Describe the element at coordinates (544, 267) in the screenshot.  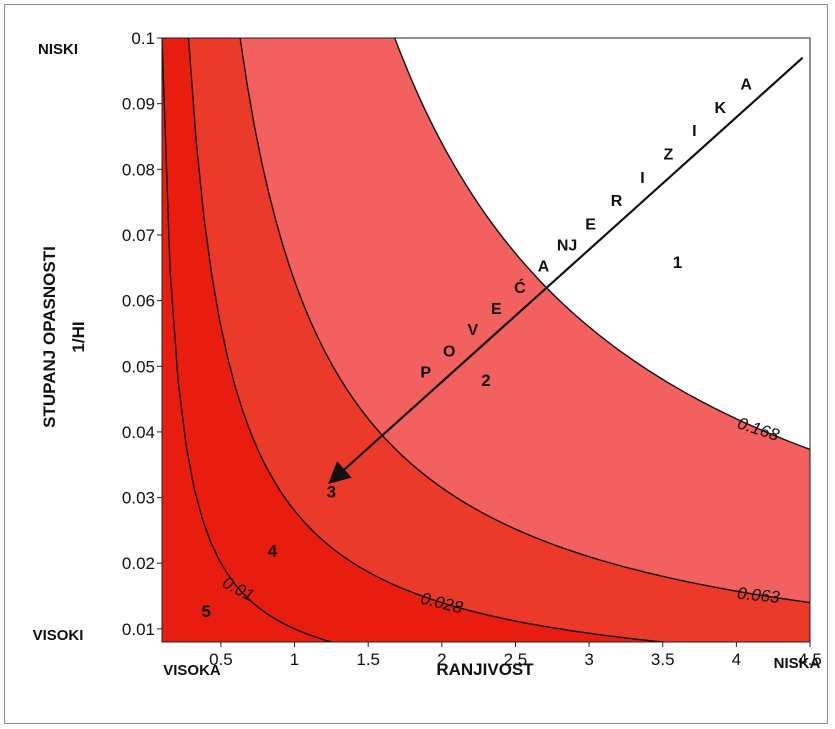
I see `arrow-letter-lower: A` at that location.